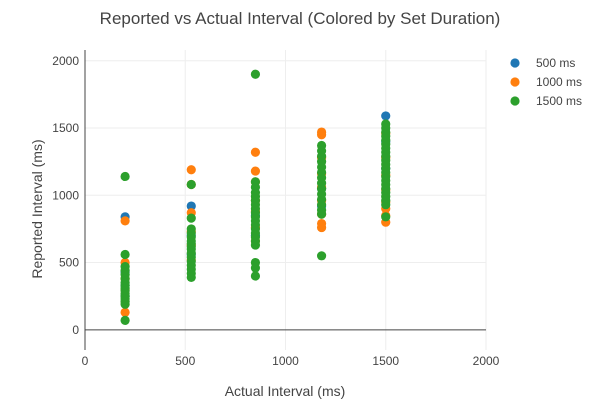 This screenshot has width=600, height=400. What do you see at coordinates (37, 208) in the screenshot?
I see `y-axis-title: Reported Interval (ms)` at bounding box center [37, 208].